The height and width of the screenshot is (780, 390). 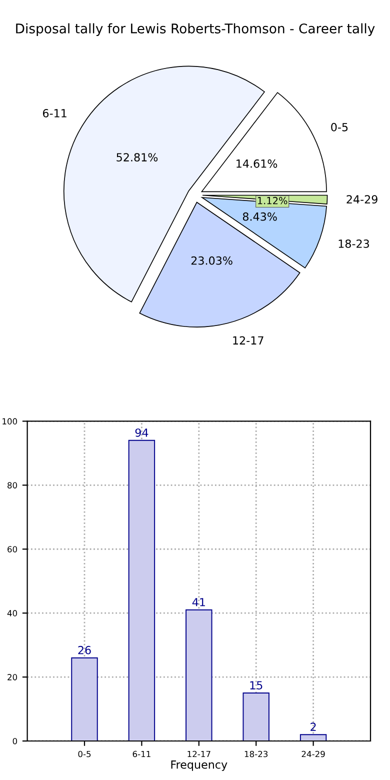 What do you see at coordinates (199, 754) in the screenshot?
I see `x-tick-label: 12-17` at bounding box center [199, 754].